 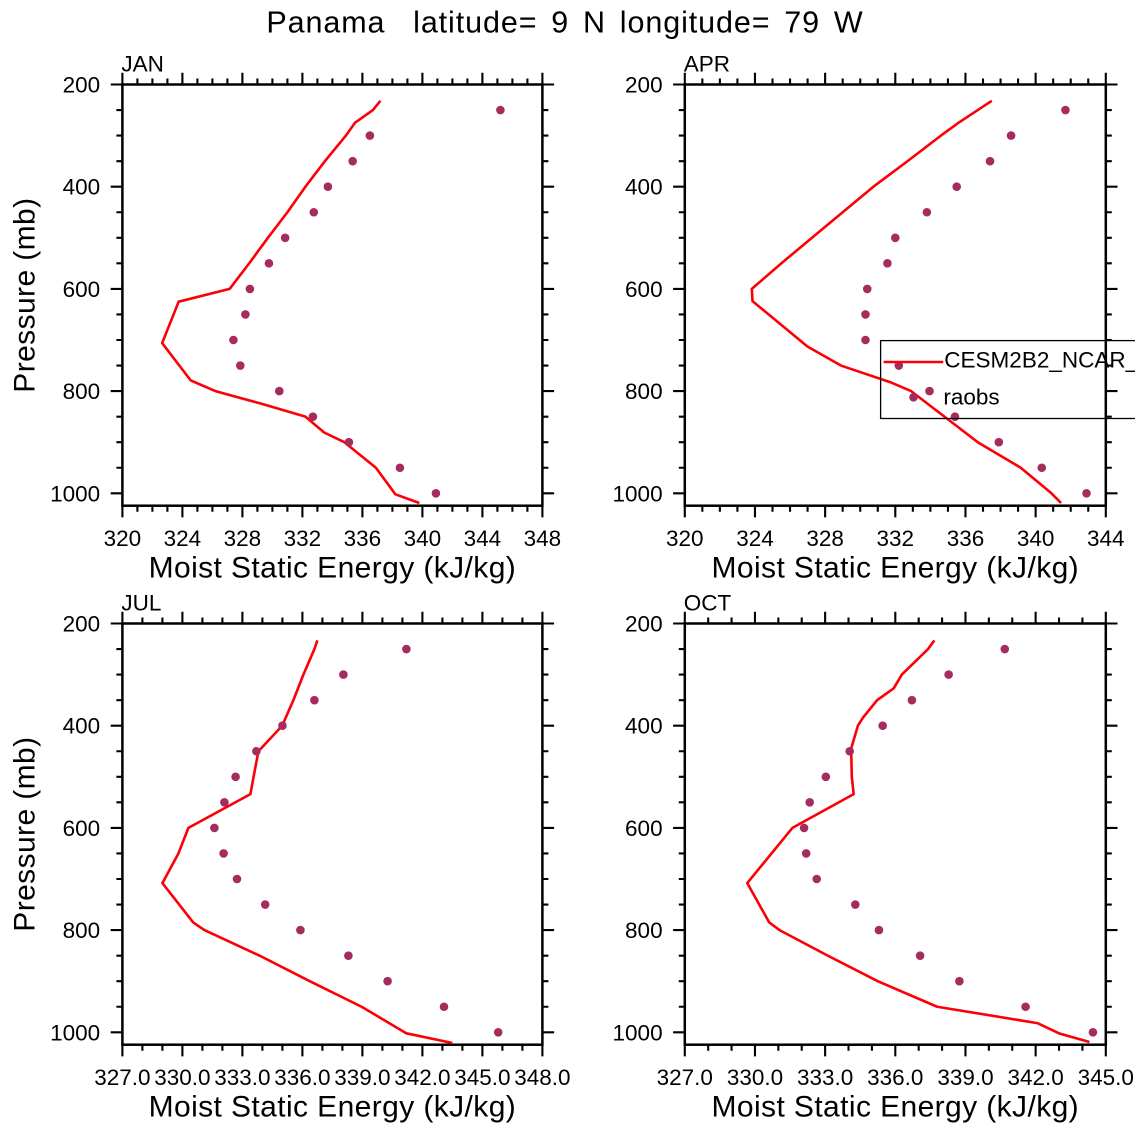 What do you see at coordinates (564, 23) in the screenshot?
I see `svg-text:Panama latitude= 9 N longitud: Panama latitude= 9 N longitude= 79 W` at bounding box center [564, 23].